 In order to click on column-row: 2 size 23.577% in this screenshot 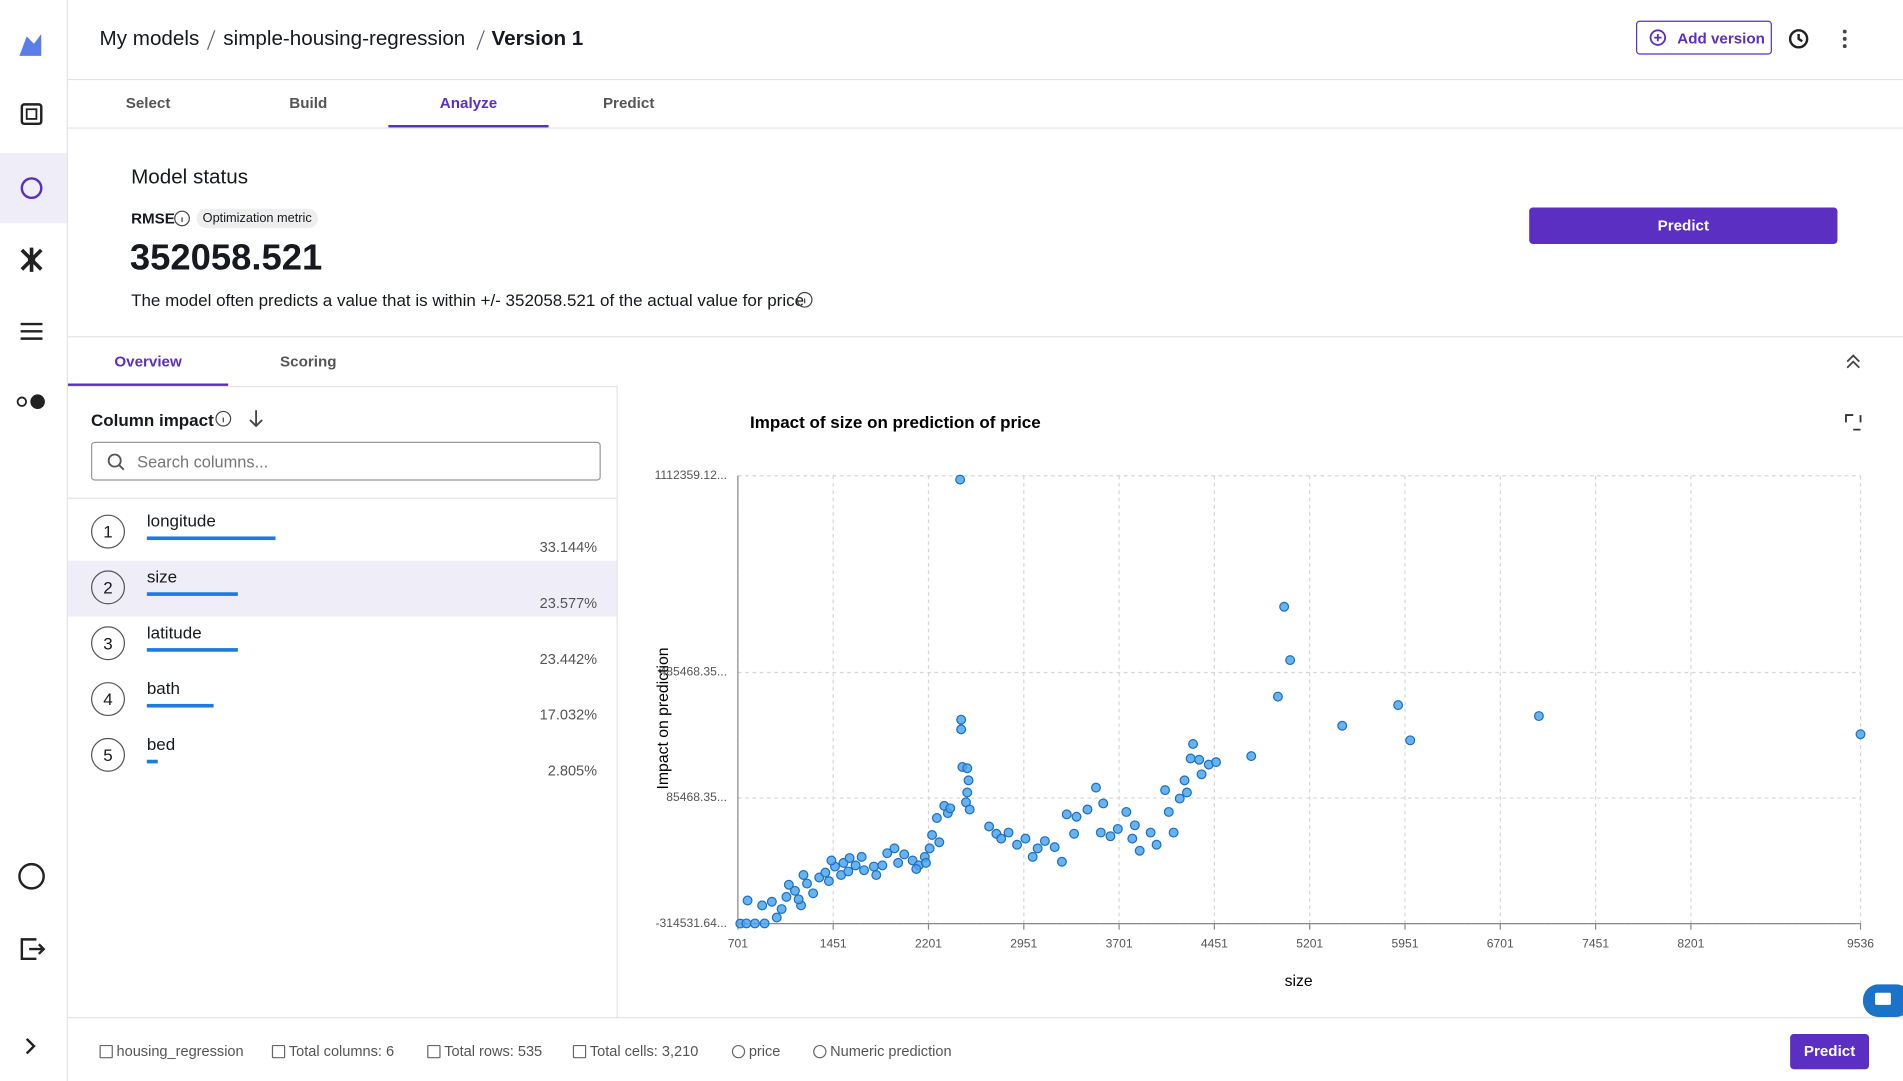, I will do `click(342, 588)`.